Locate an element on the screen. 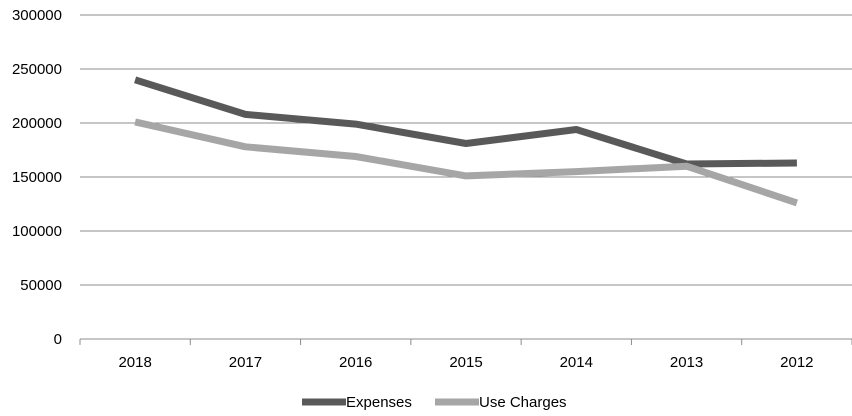 The width and height of the screenshot is (852, 416). legend-label-expenses: Expenses is located at coordinates (379, 402).